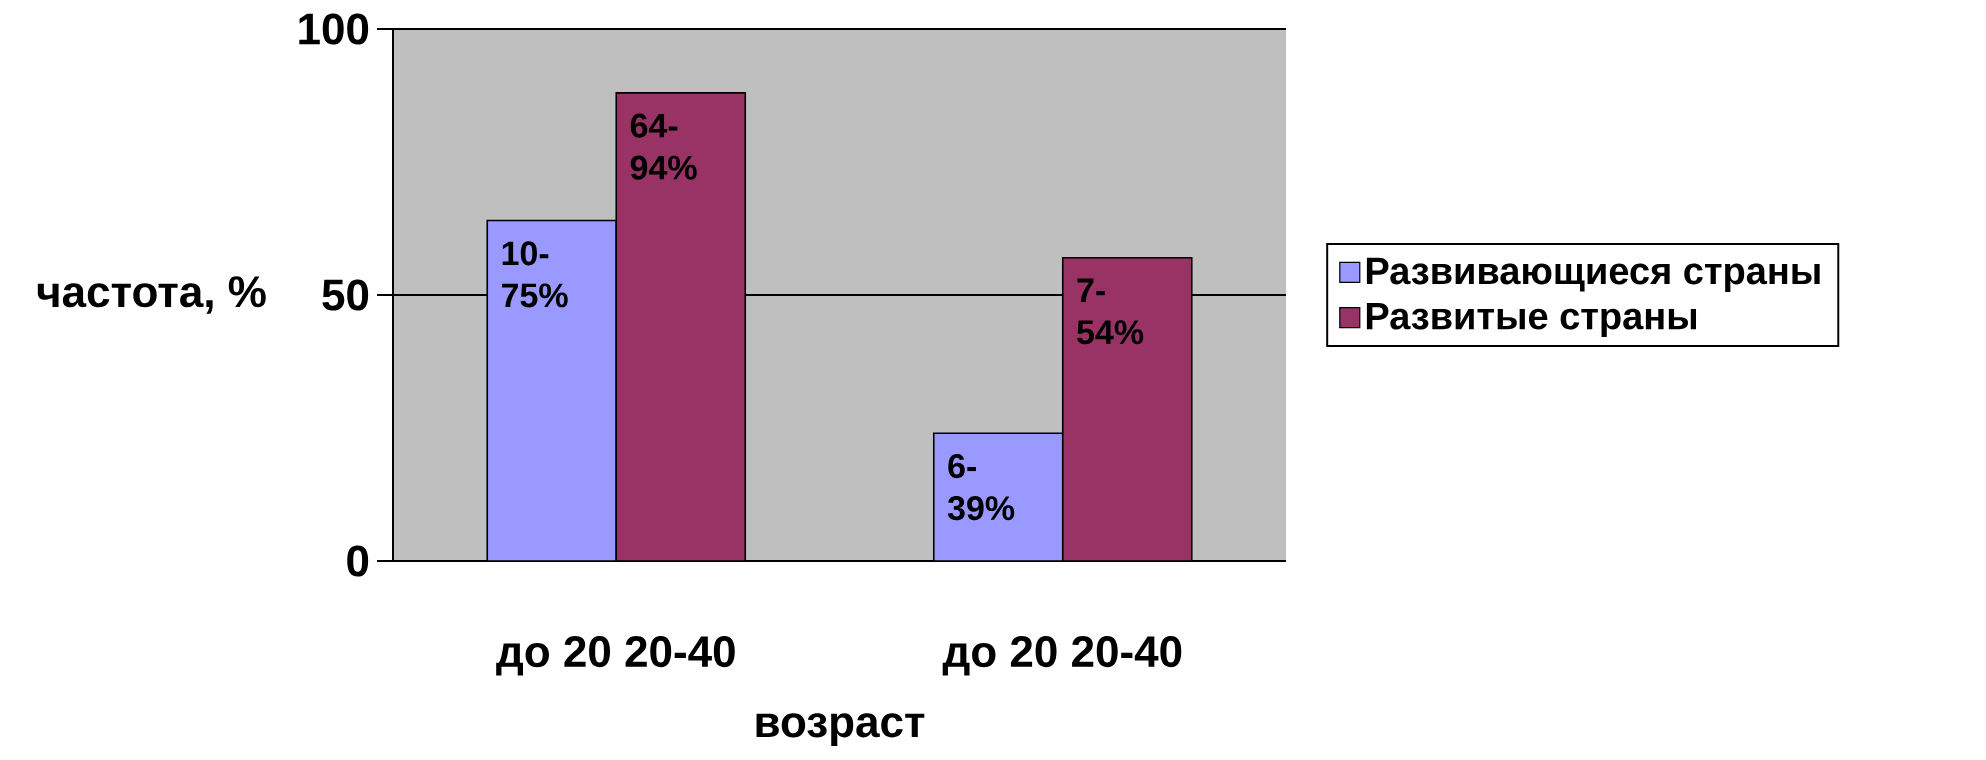 Image resolution: width=1986 pixels, height=760 pixels. Describe the element at coordinates (358, 561) in the screenshot. I see `y-tick-label: 0` at that location.